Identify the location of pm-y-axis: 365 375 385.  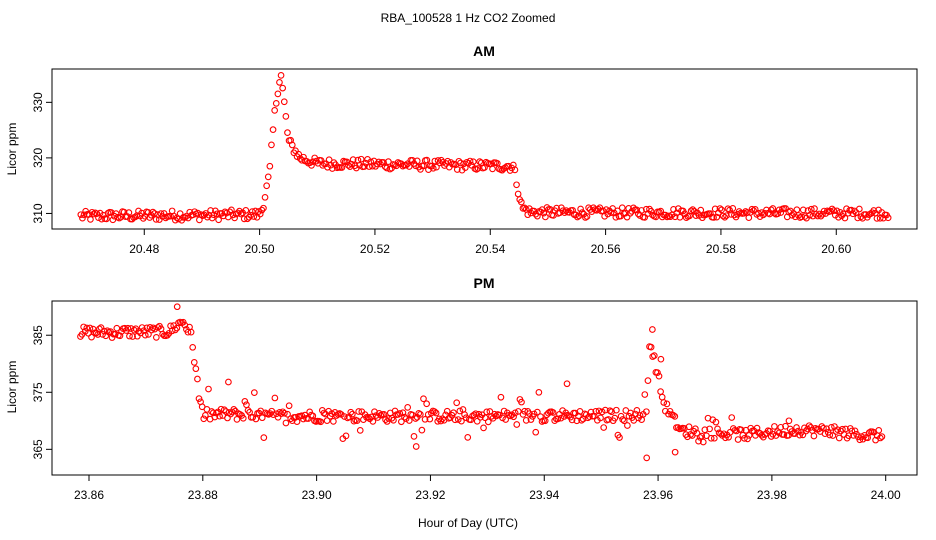
(41, 392).